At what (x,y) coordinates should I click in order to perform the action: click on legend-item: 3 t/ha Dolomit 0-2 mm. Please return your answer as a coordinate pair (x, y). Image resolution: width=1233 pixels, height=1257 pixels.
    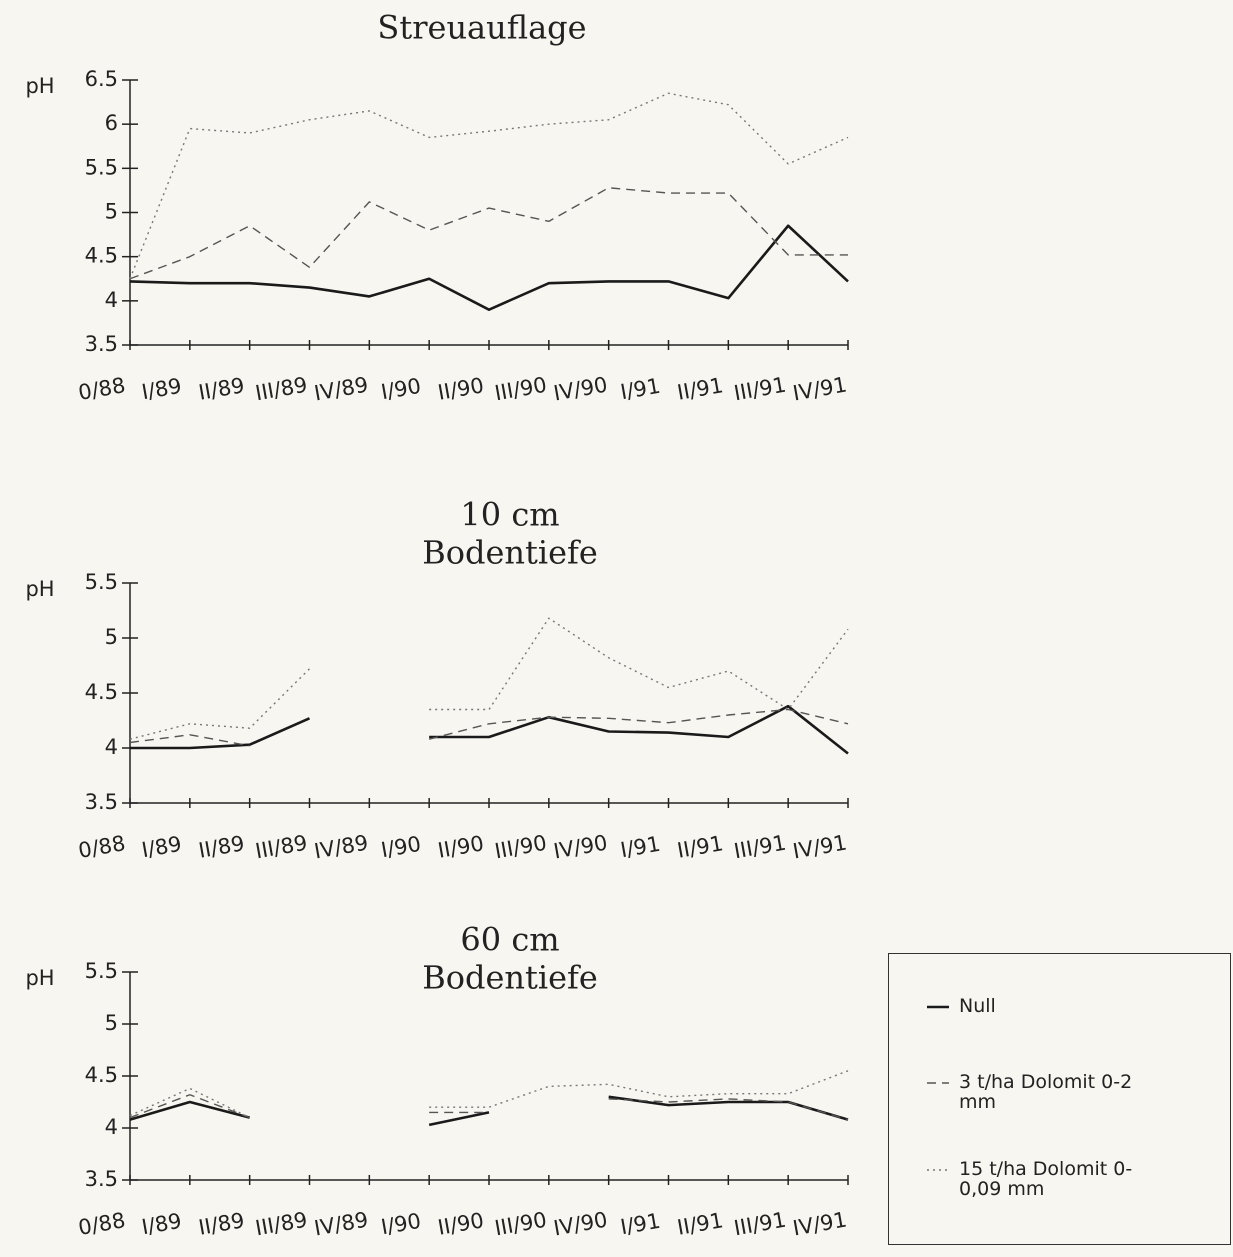
    Looking at the image, I should click on (1048, 1092).